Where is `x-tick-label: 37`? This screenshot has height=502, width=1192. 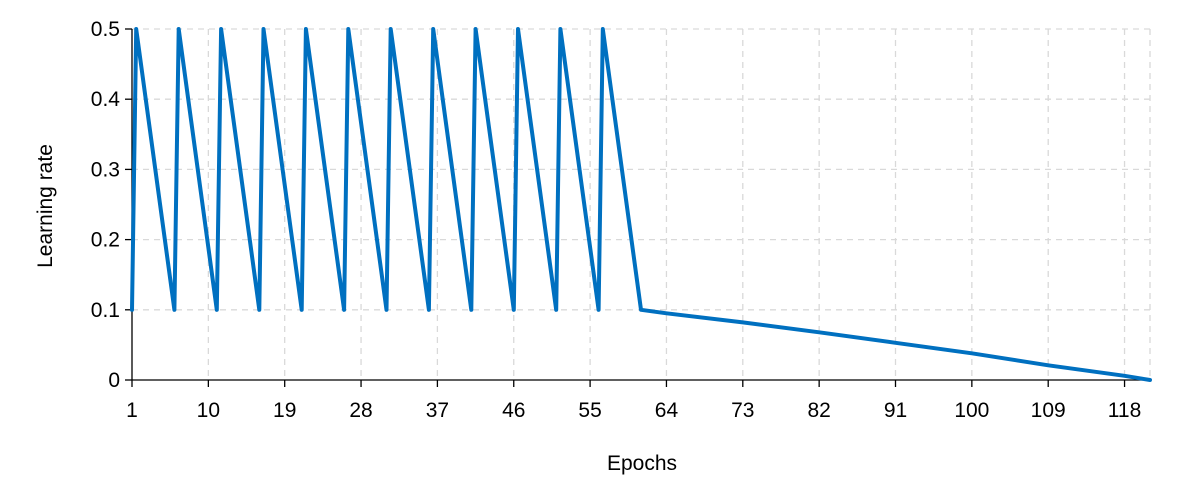 x-tick-label: 37 is located at coordinates (437, 410).